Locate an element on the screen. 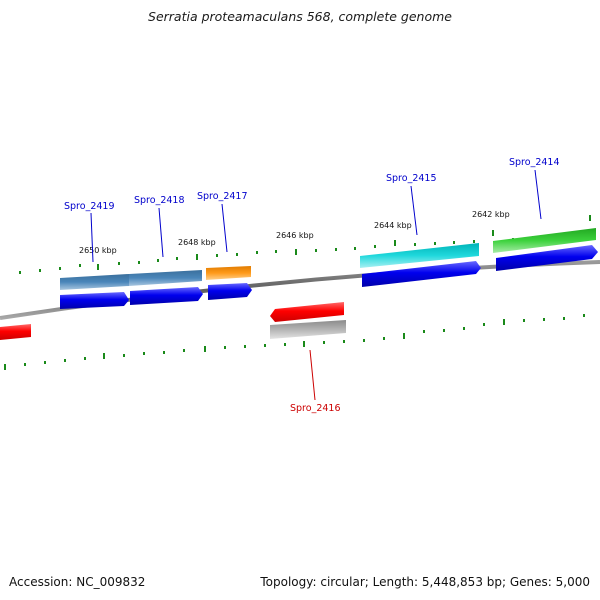  accession-label: Accession: NC_009832 is located at coordinates (77, 582).